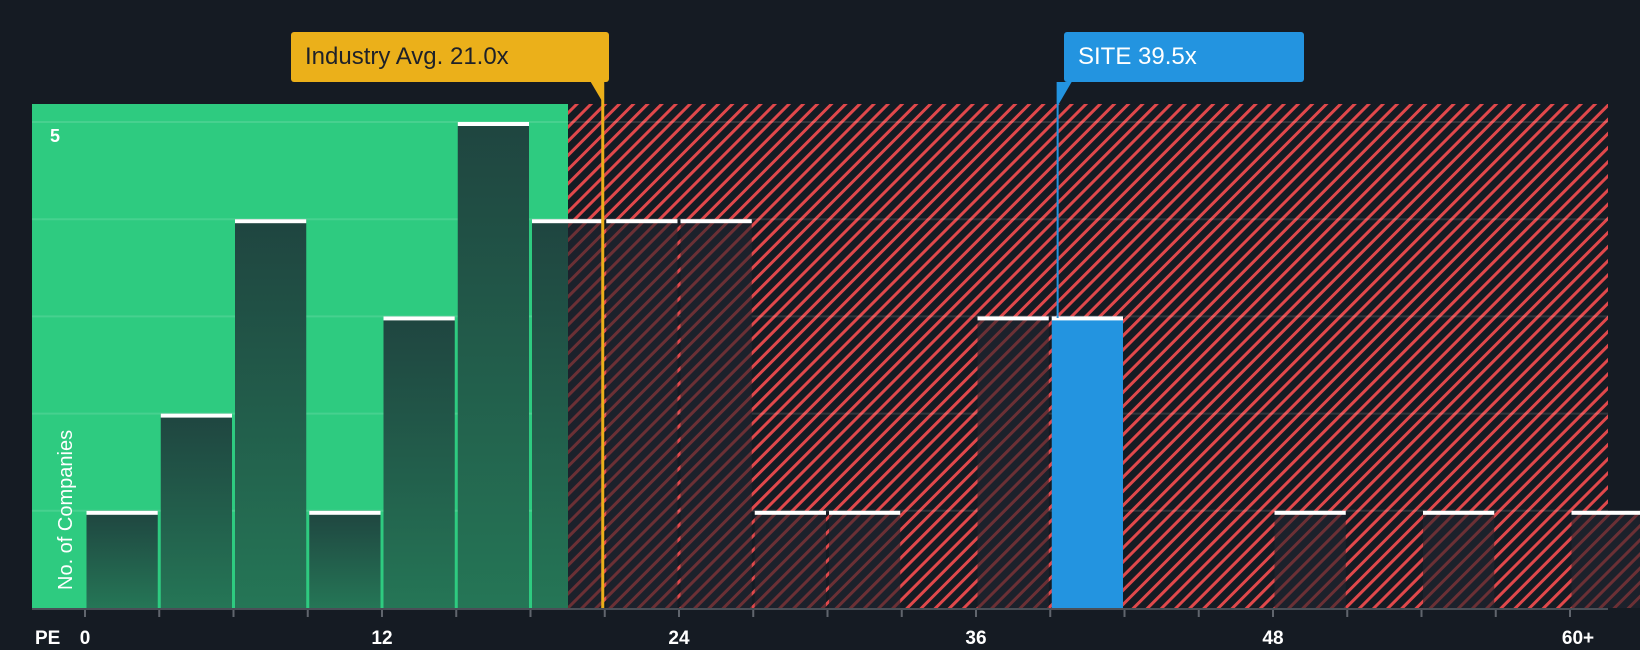  Describe the element at coordinates (597, 93) in the screenshot. I see `industry-callout-pointer` at that location.